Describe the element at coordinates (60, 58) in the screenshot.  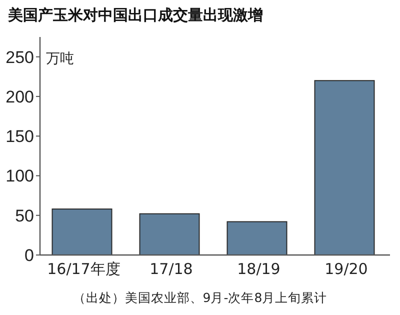
I see `y-axis-title: 万吨` at that location.